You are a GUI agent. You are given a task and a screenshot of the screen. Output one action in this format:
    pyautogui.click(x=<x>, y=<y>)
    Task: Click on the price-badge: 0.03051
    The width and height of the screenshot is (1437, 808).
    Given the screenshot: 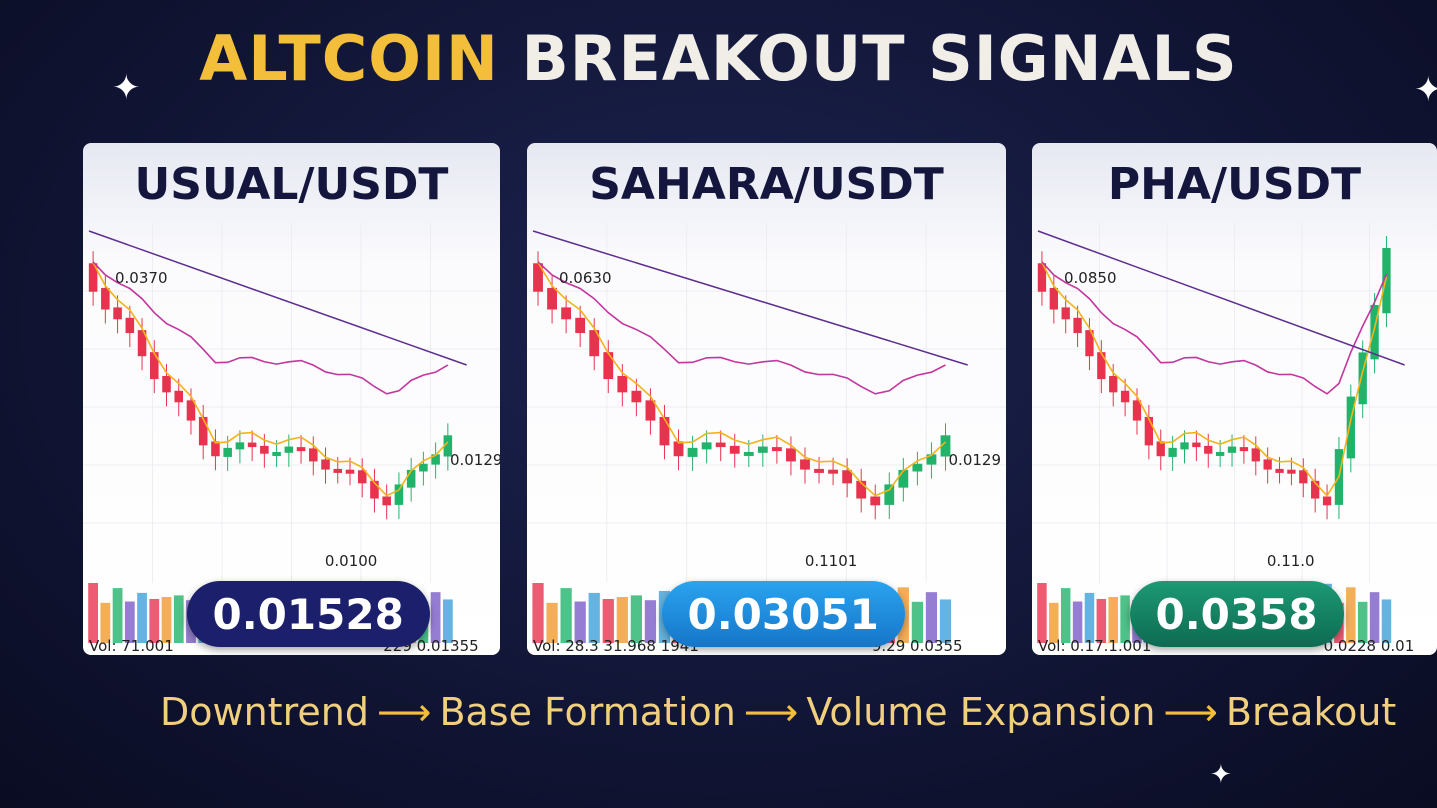 What is the action you would take?
    pyautogui.click(x=783, y=614)
    